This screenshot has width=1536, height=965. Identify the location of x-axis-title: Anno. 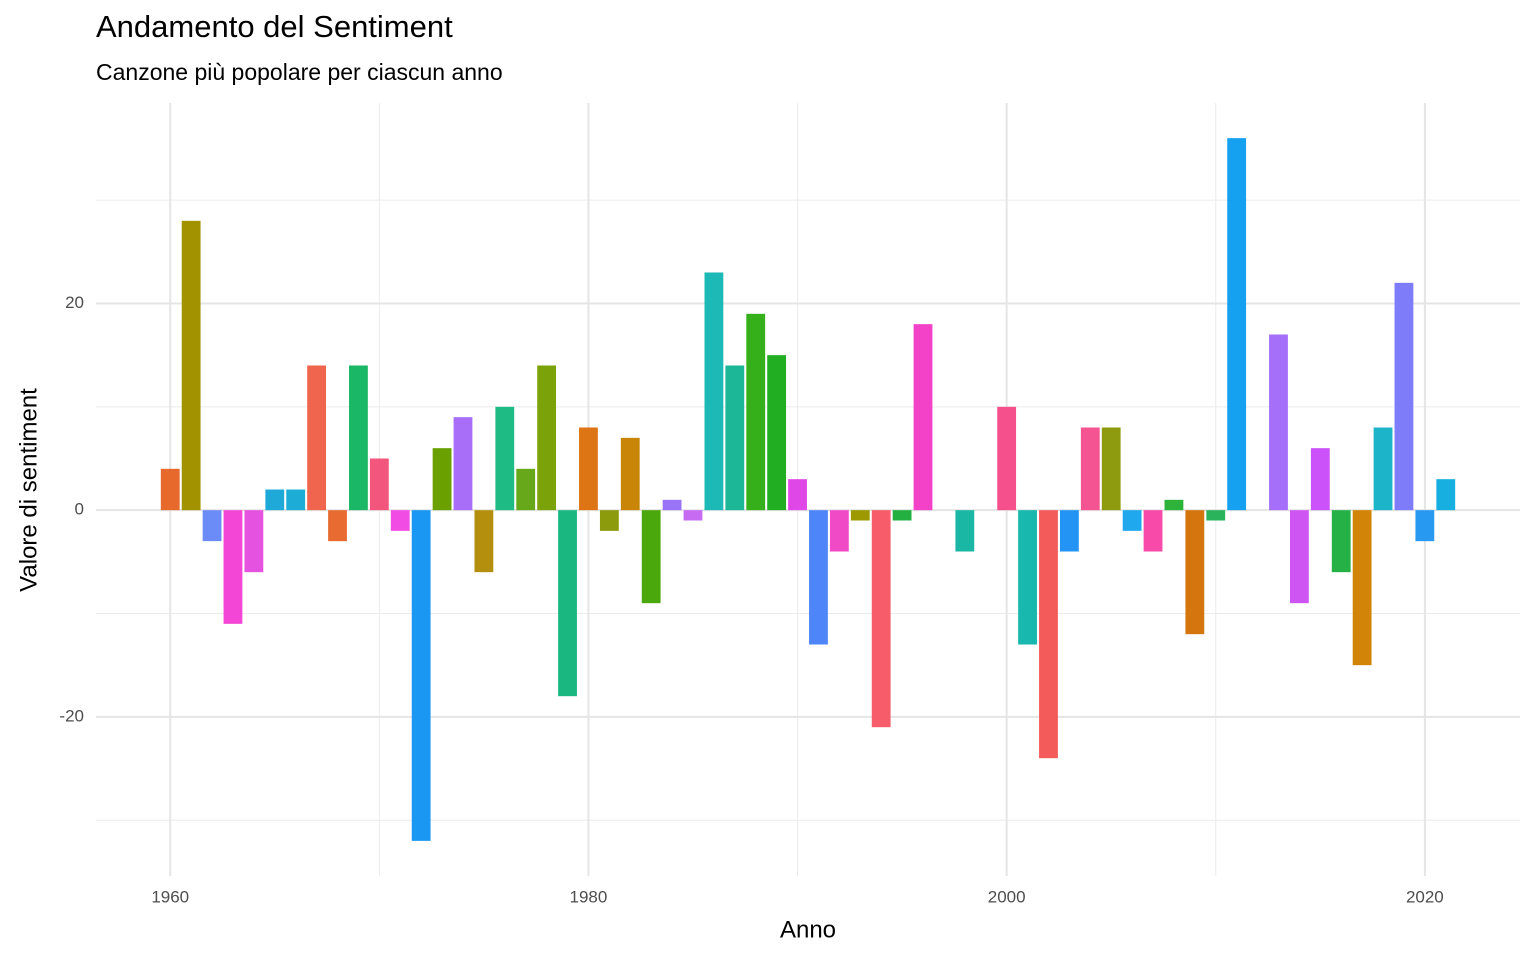
(808, 929).